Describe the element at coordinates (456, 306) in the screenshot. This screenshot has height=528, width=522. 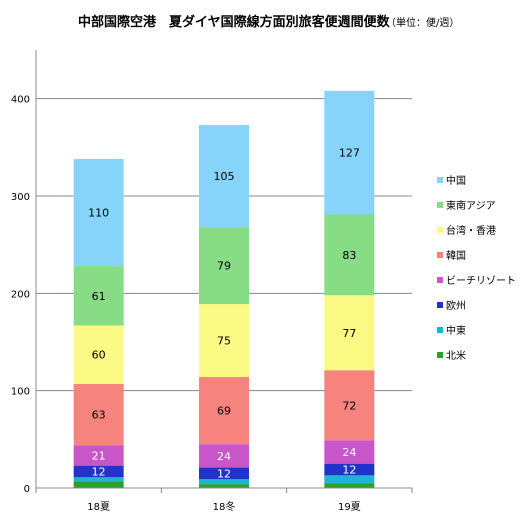
I see `legend-entry: 欧州` at that location.